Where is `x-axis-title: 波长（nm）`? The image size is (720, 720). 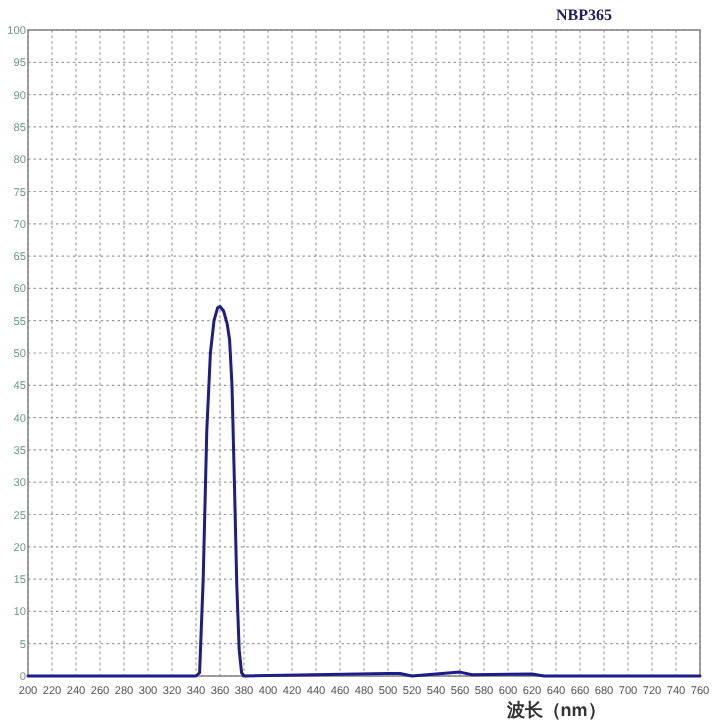 x-axis-title: 波长（nm） is located at coordinates (555, 710).